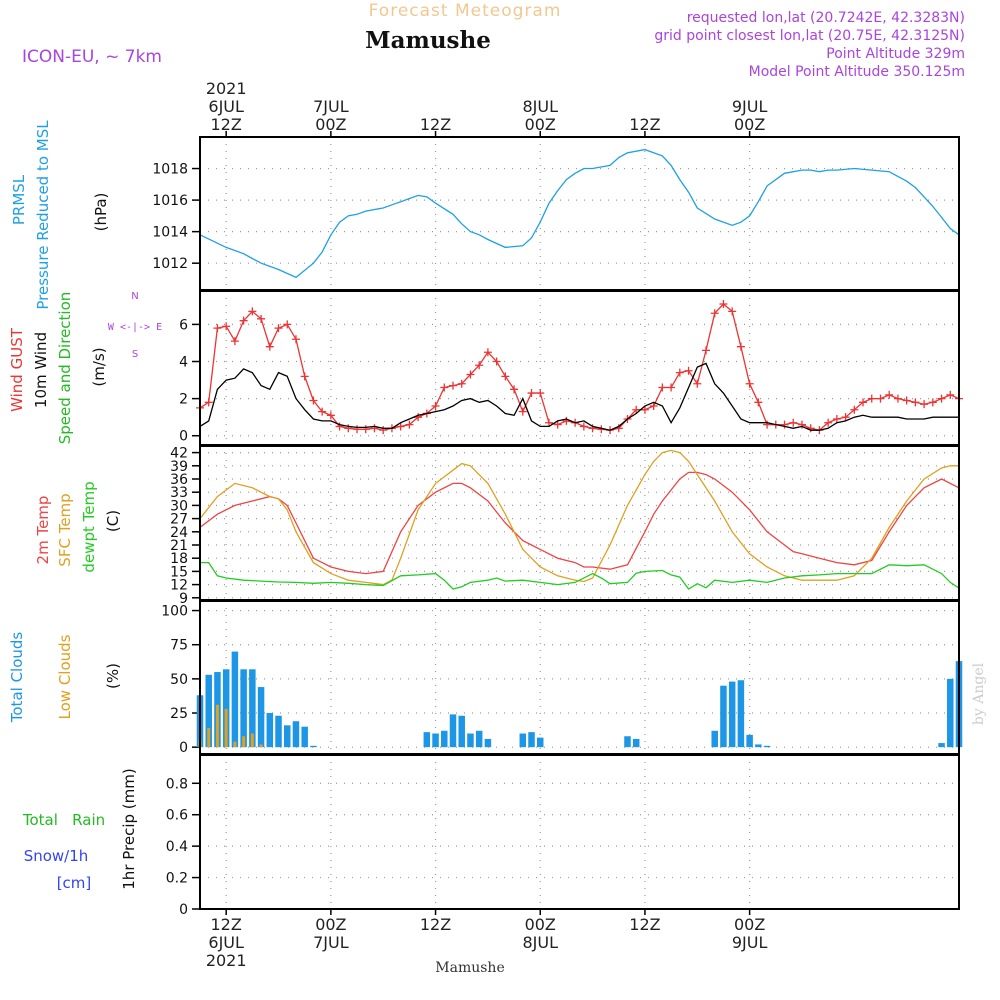 The height and width of the screenshot is (1000, 1000). Describe the element at coordinates (174, 612) in the screenshot. I see `y-tick-label: 100` at that location.